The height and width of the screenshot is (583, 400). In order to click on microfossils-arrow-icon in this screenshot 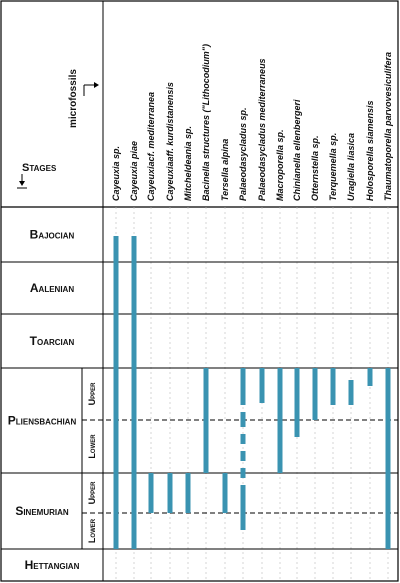, I will do `click(91, 89)`.